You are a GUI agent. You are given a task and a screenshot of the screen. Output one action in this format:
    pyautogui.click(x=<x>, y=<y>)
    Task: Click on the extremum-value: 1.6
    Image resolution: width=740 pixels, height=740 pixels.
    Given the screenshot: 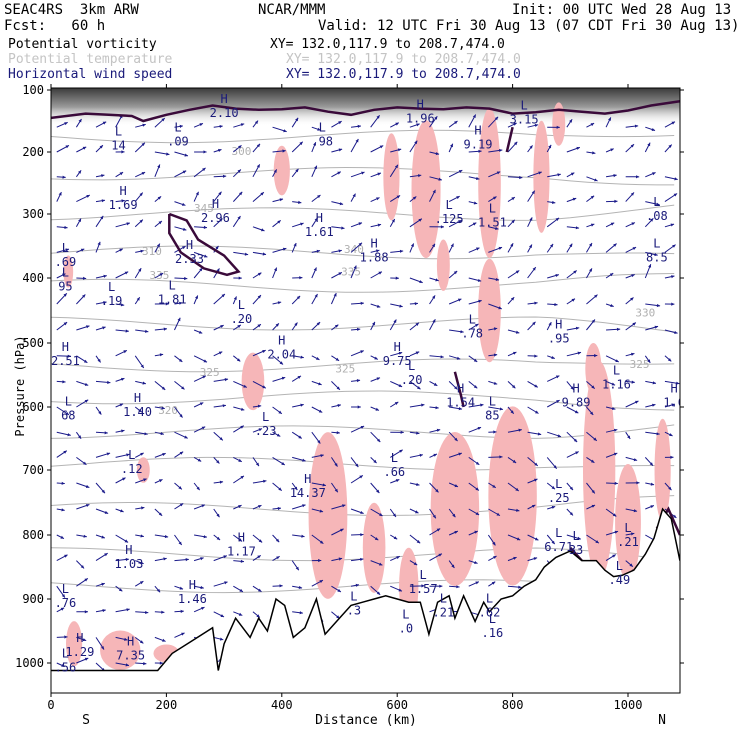 What is the action you would take?
    pyautogui.click(x=674, y=403)
    